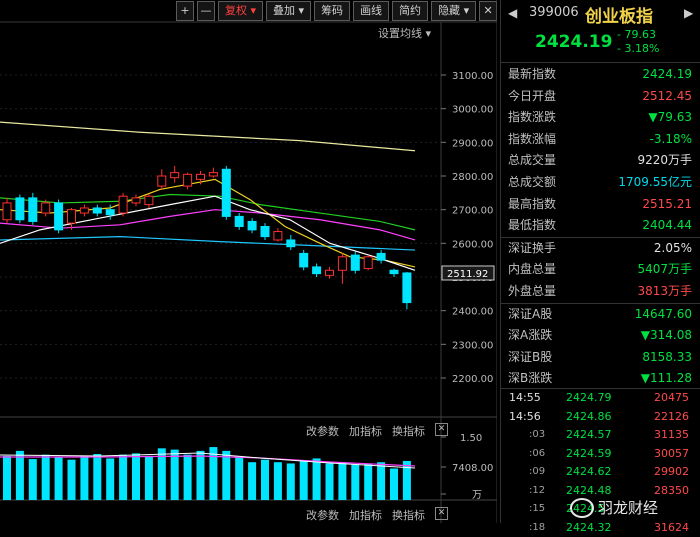 This screenshot has width=700, height=537. Describe the element at coordinates (472, 468) in the screenshot. I see `volume-tick-label: 7408.00` at that location.